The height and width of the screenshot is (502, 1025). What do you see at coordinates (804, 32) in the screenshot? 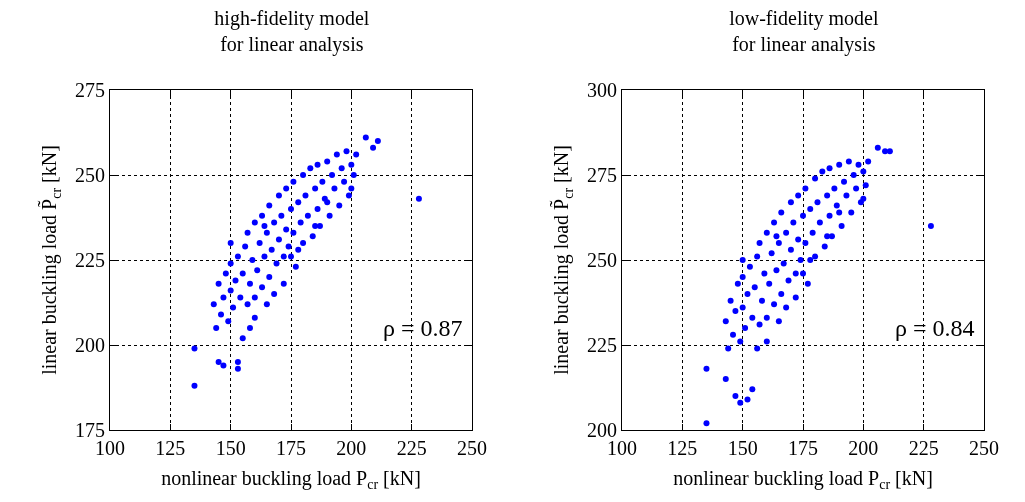
I see `chart-title: low-fidelity model for linear analysis` at bounding box center [804, 32].